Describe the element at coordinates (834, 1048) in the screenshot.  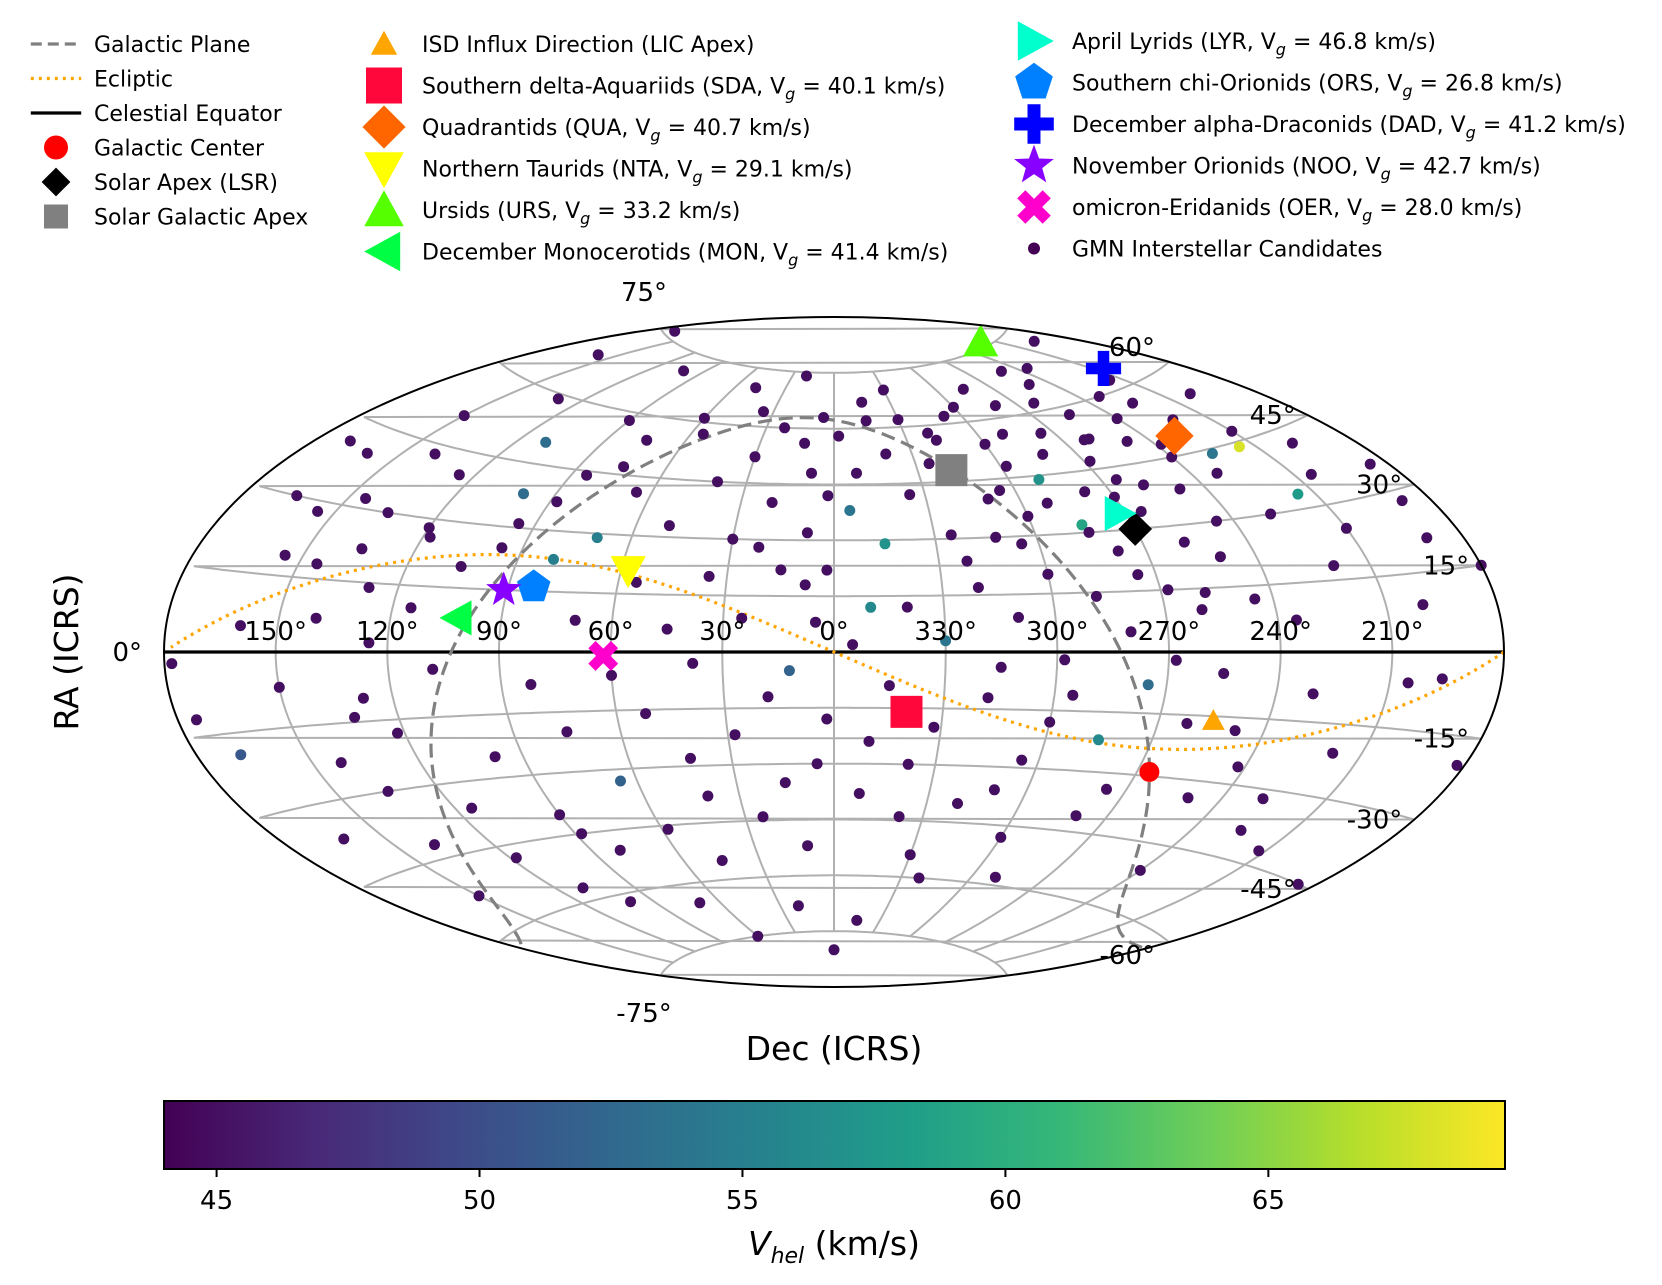
I see `x-axis-title: Dec (ICRS)` at that location.